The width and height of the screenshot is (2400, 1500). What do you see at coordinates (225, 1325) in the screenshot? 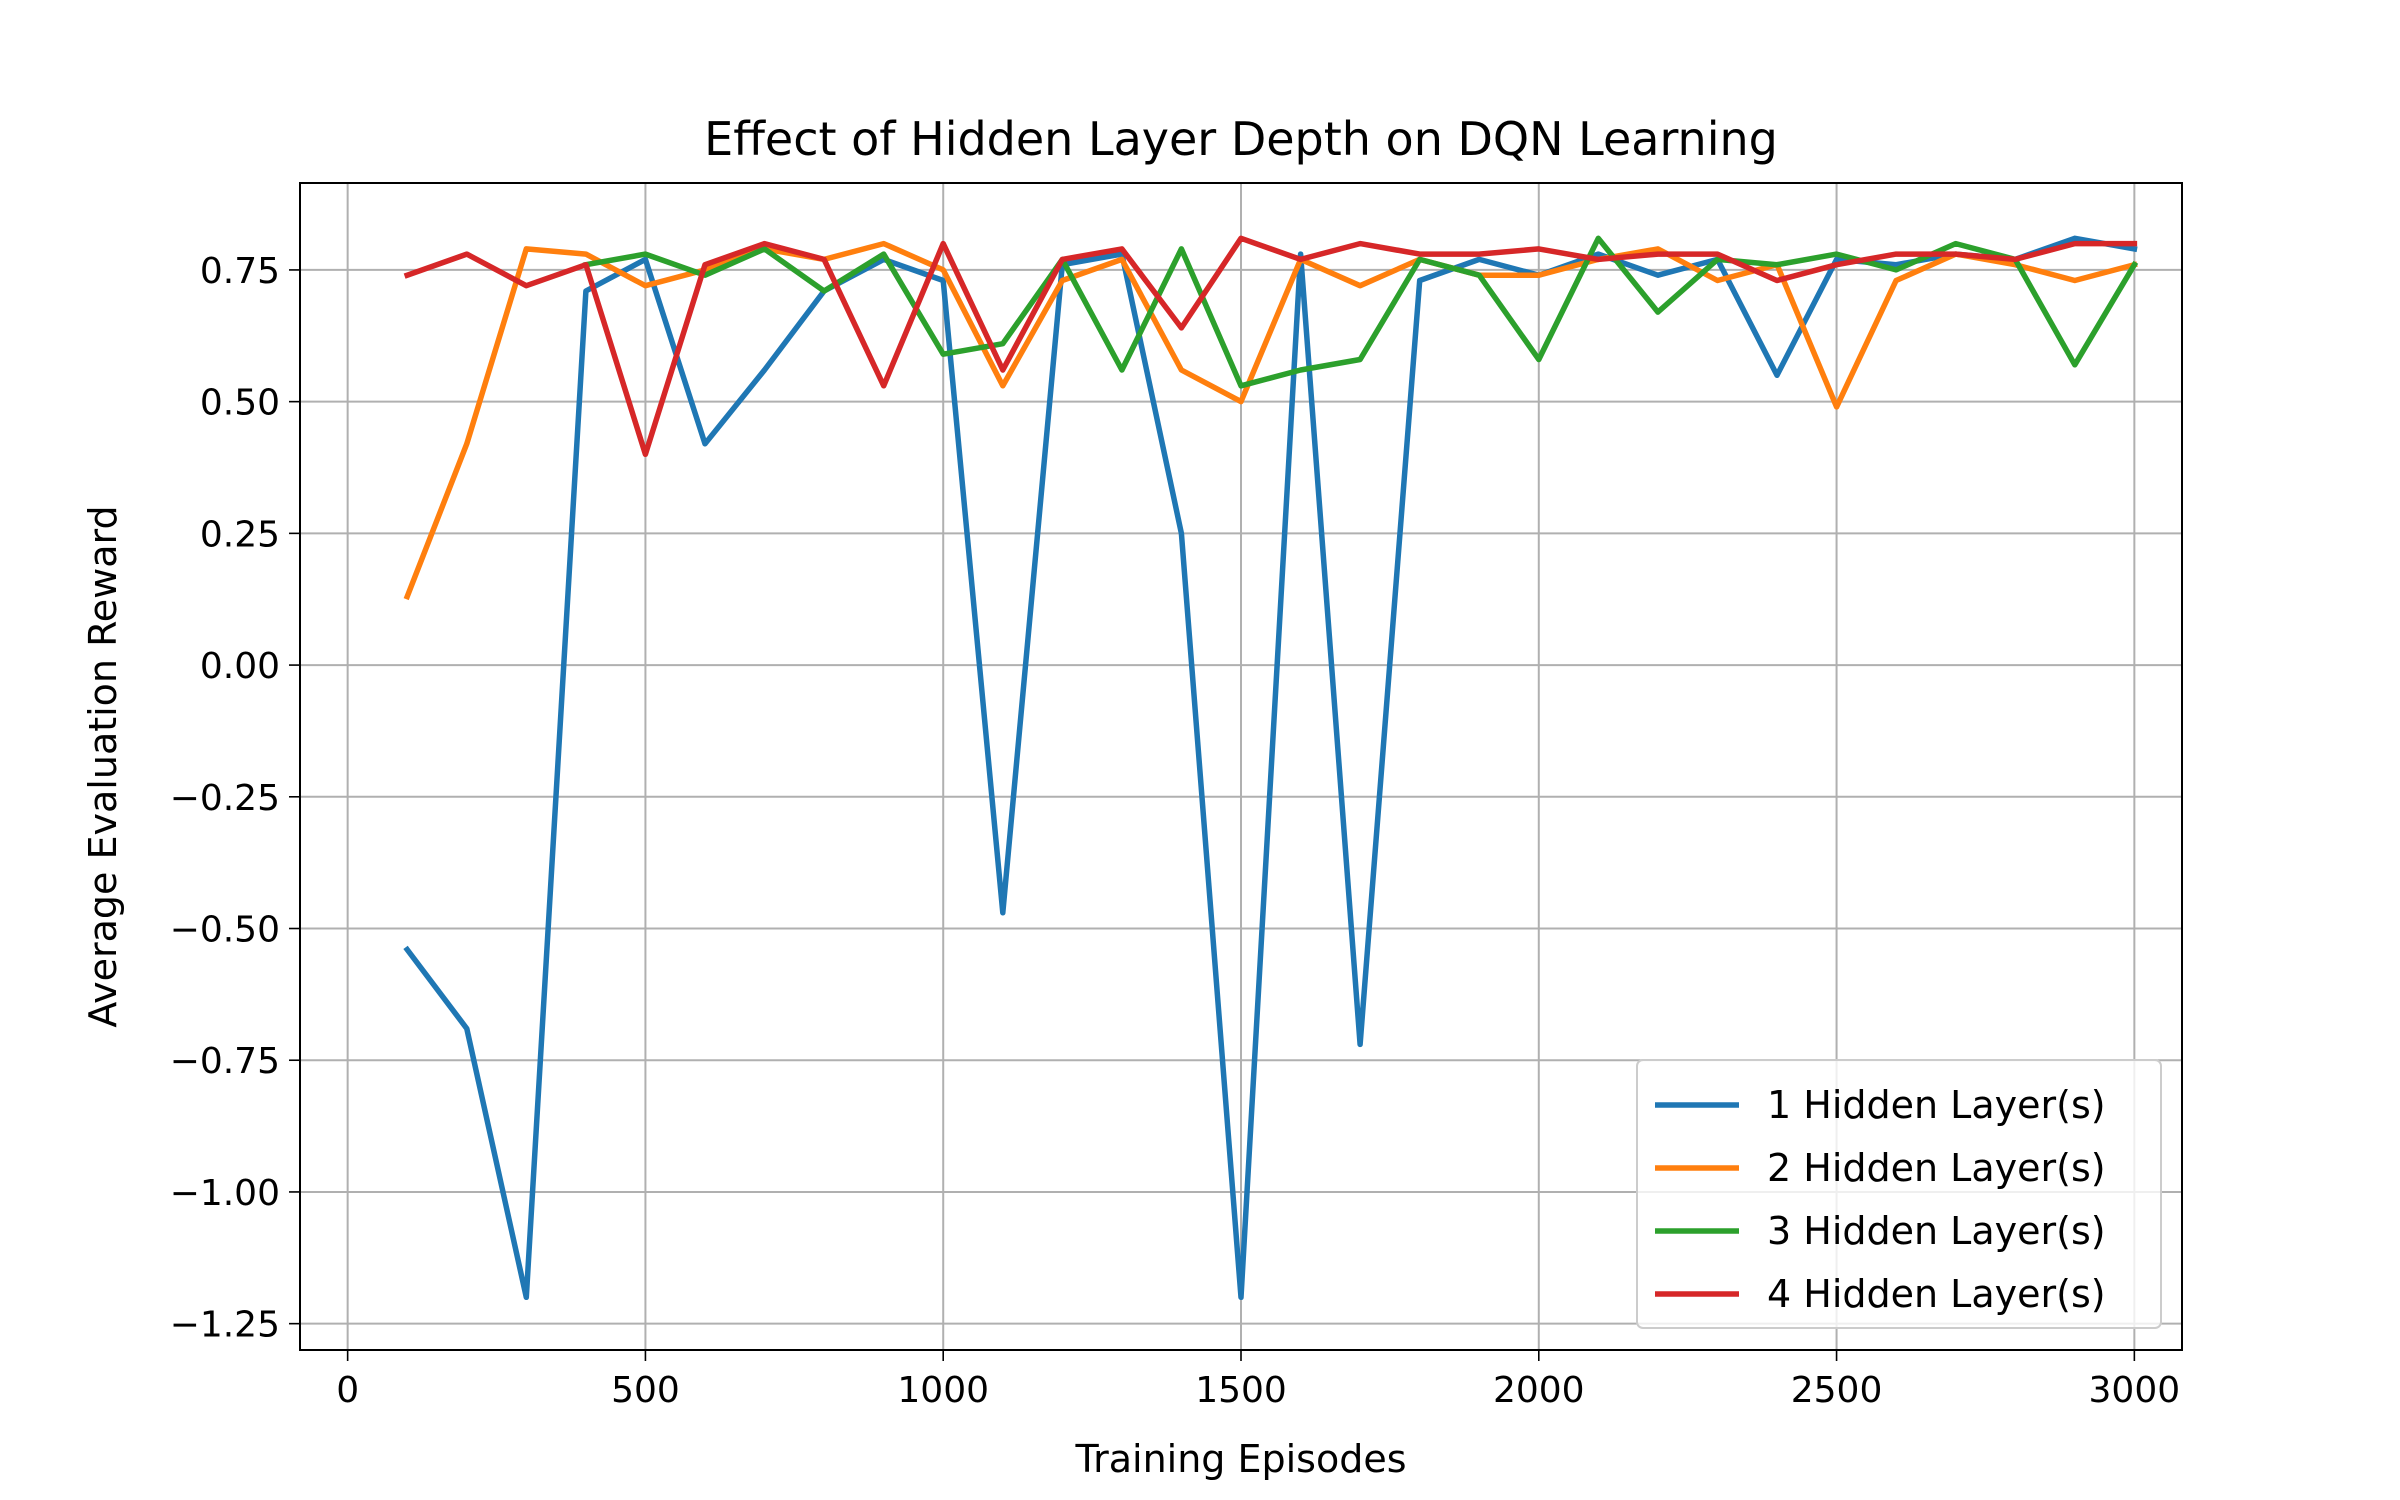
I see `y-tick-label: −1.25` at bounding box center [225, 1325].